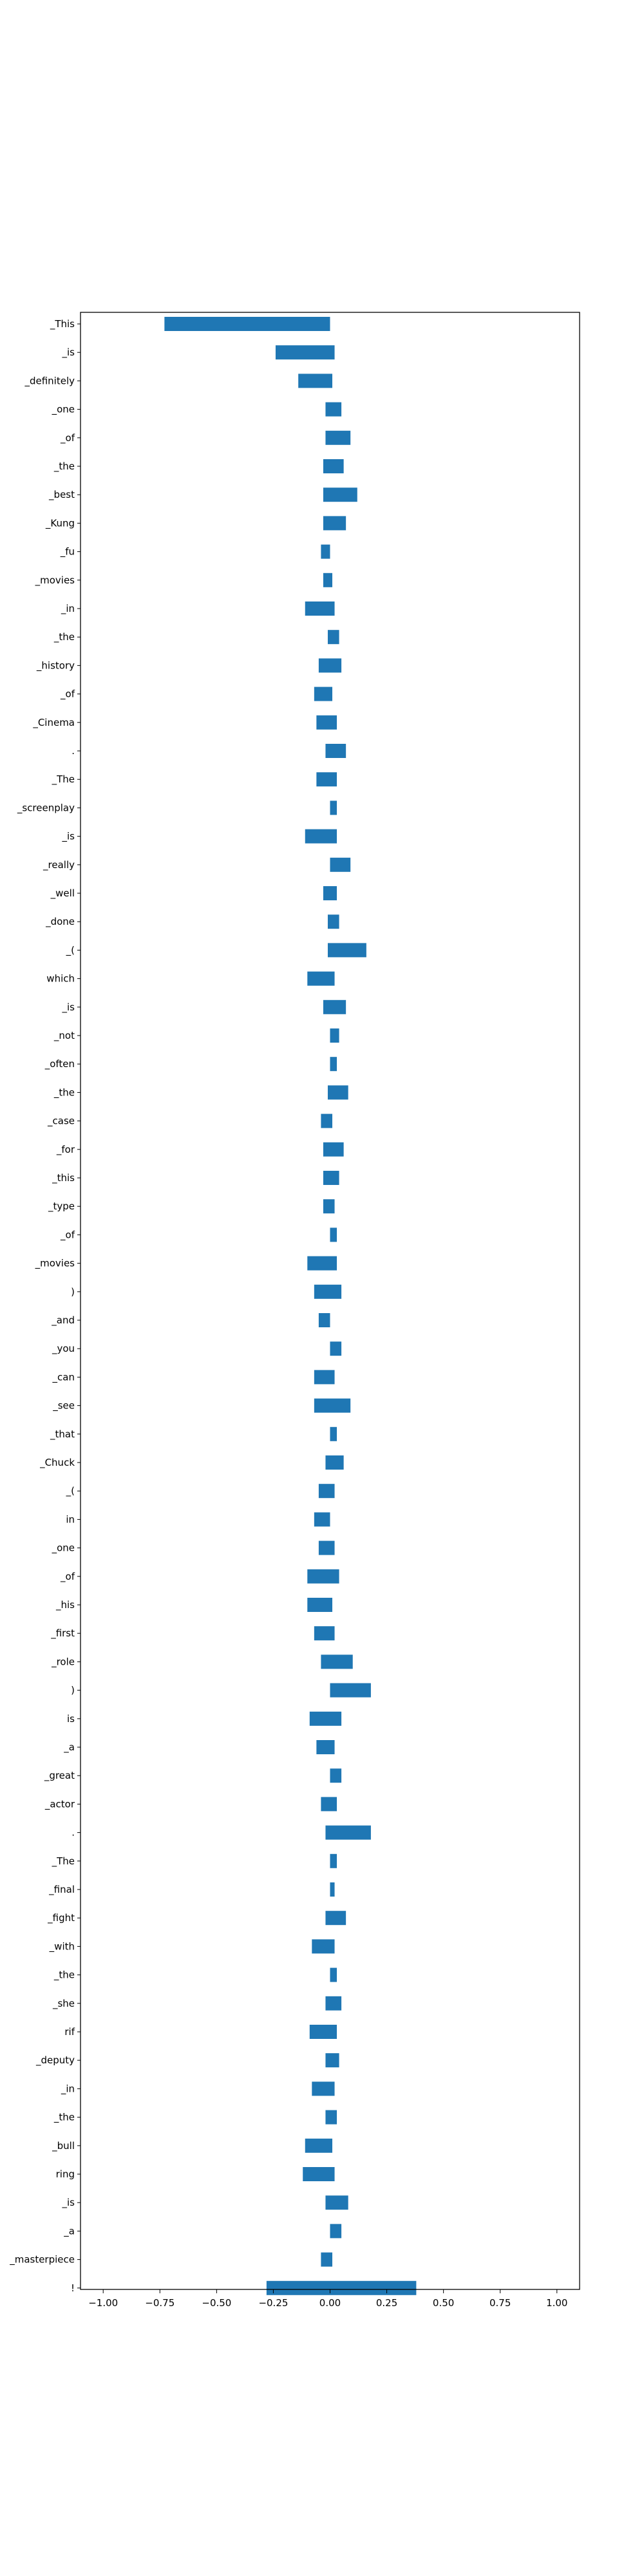  I want to click on y-tick-label: _type, so click(62, 1206).